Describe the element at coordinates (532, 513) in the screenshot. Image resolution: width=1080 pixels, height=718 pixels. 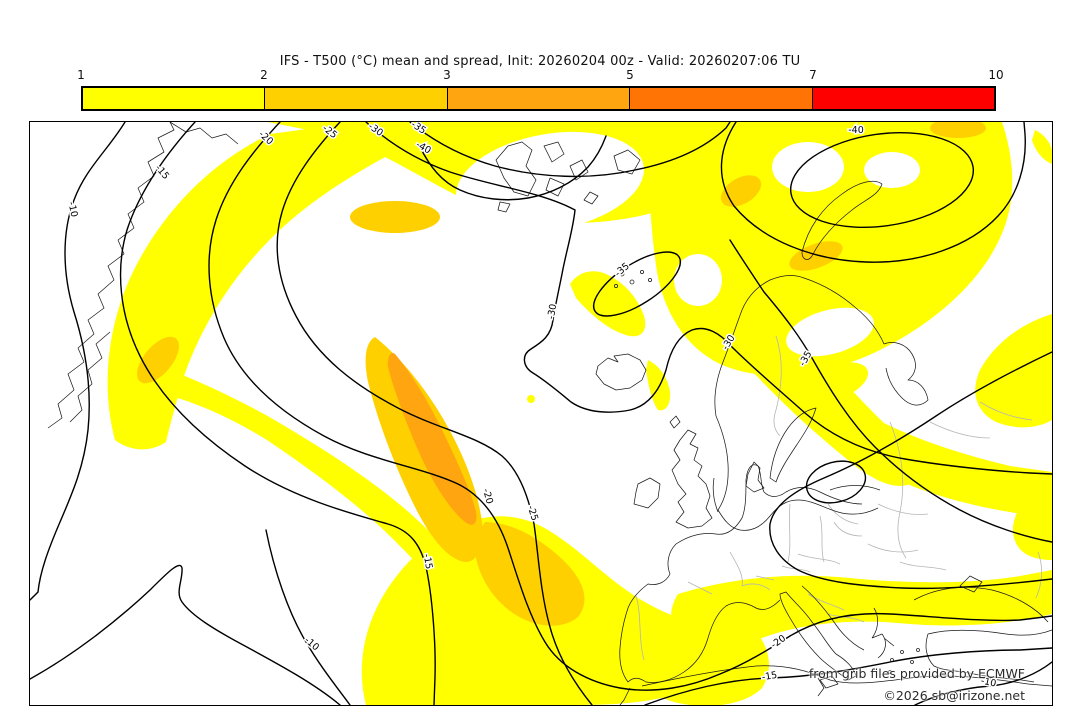
I see `contour-label: -25` at that location.